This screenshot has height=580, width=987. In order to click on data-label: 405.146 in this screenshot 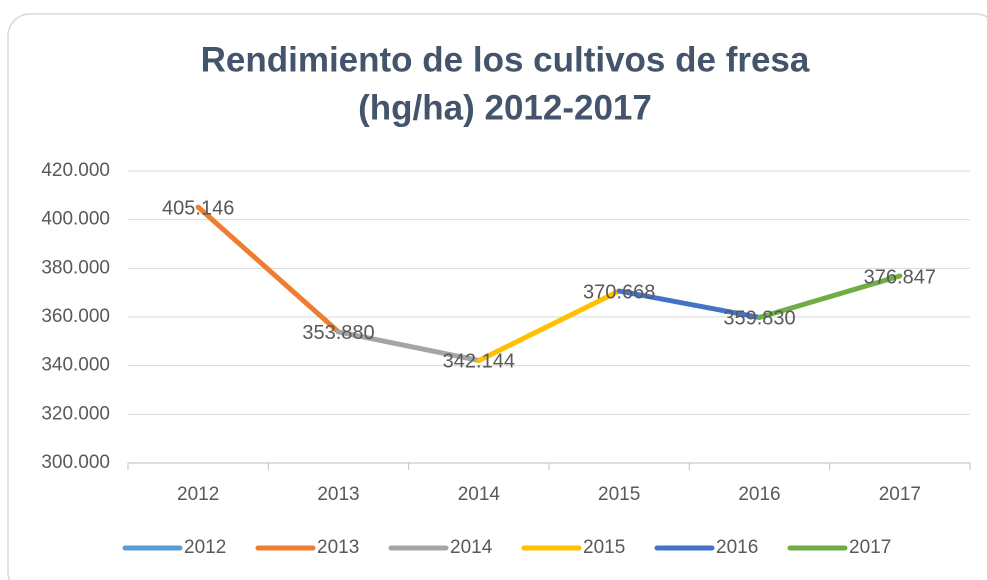, I will do `click(198, 208)`.